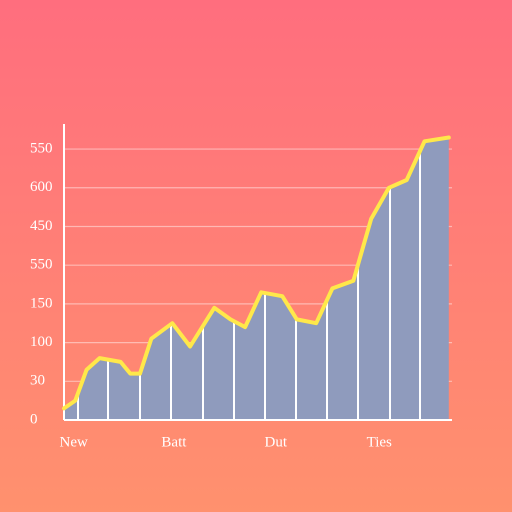 This screenshot has width=512, height=512. What do you see at coordinates (41, 303) in the screenshot?
I see `y-tick-label: 150` at bounding box center [41, 303].